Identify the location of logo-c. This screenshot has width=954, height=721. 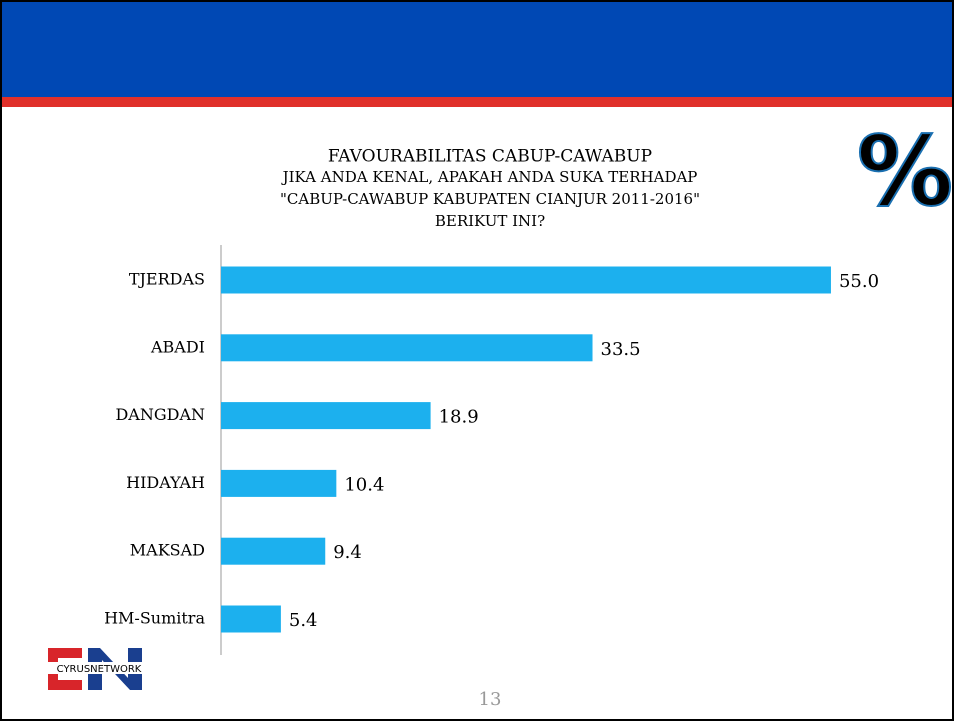
(65, 669).